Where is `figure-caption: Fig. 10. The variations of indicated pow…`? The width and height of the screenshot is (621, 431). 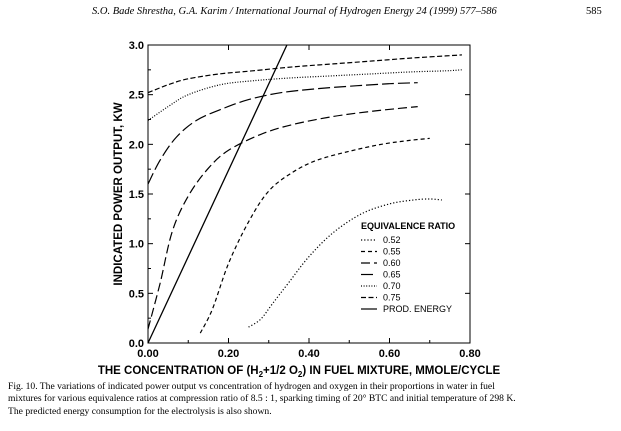
figure-caption: Fig. 10. The variations of indicated pow… is located at coordinates (312, 399).